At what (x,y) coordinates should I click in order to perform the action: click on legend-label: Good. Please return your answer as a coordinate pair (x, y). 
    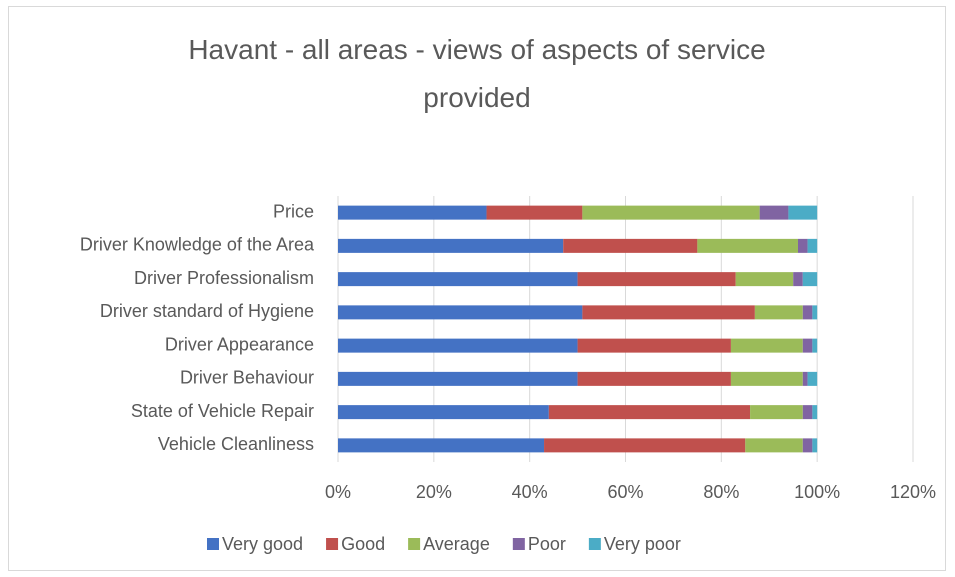
    Looking at the image, I should click on (363, 544).